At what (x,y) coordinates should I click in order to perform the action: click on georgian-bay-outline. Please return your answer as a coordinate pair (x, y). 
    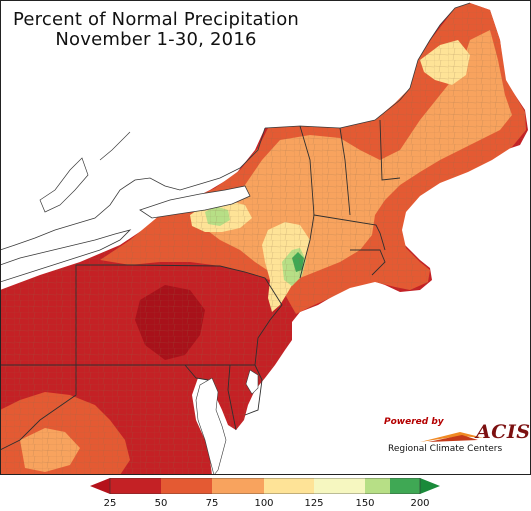
    Looking at the image, I should click on (85, 172).